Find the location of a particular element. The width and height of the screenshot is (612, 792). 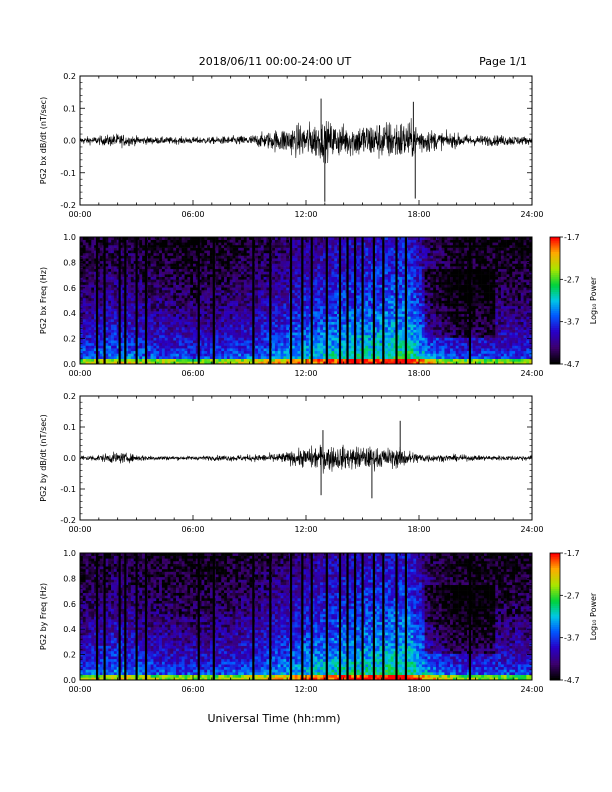

y-tick-label: 0.4 is located at coordinates (69, 629).